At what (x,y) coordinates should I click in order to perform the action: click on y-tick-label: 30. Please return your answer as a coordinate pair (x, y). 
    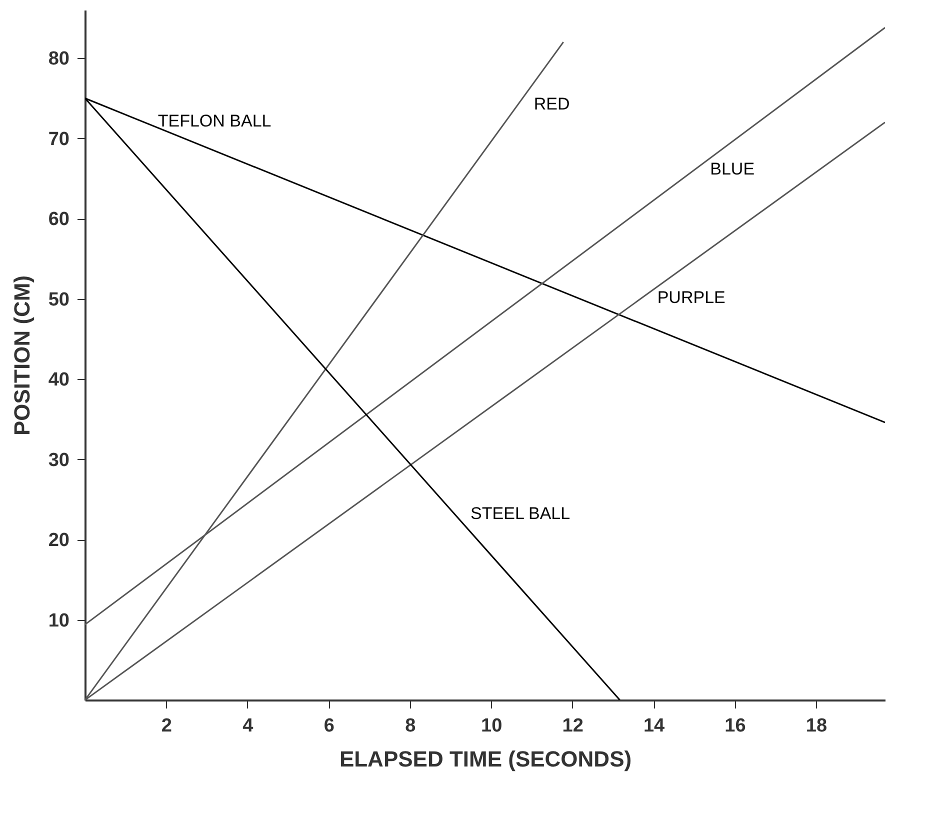
    Looking at the image, I should click on (59, 460).